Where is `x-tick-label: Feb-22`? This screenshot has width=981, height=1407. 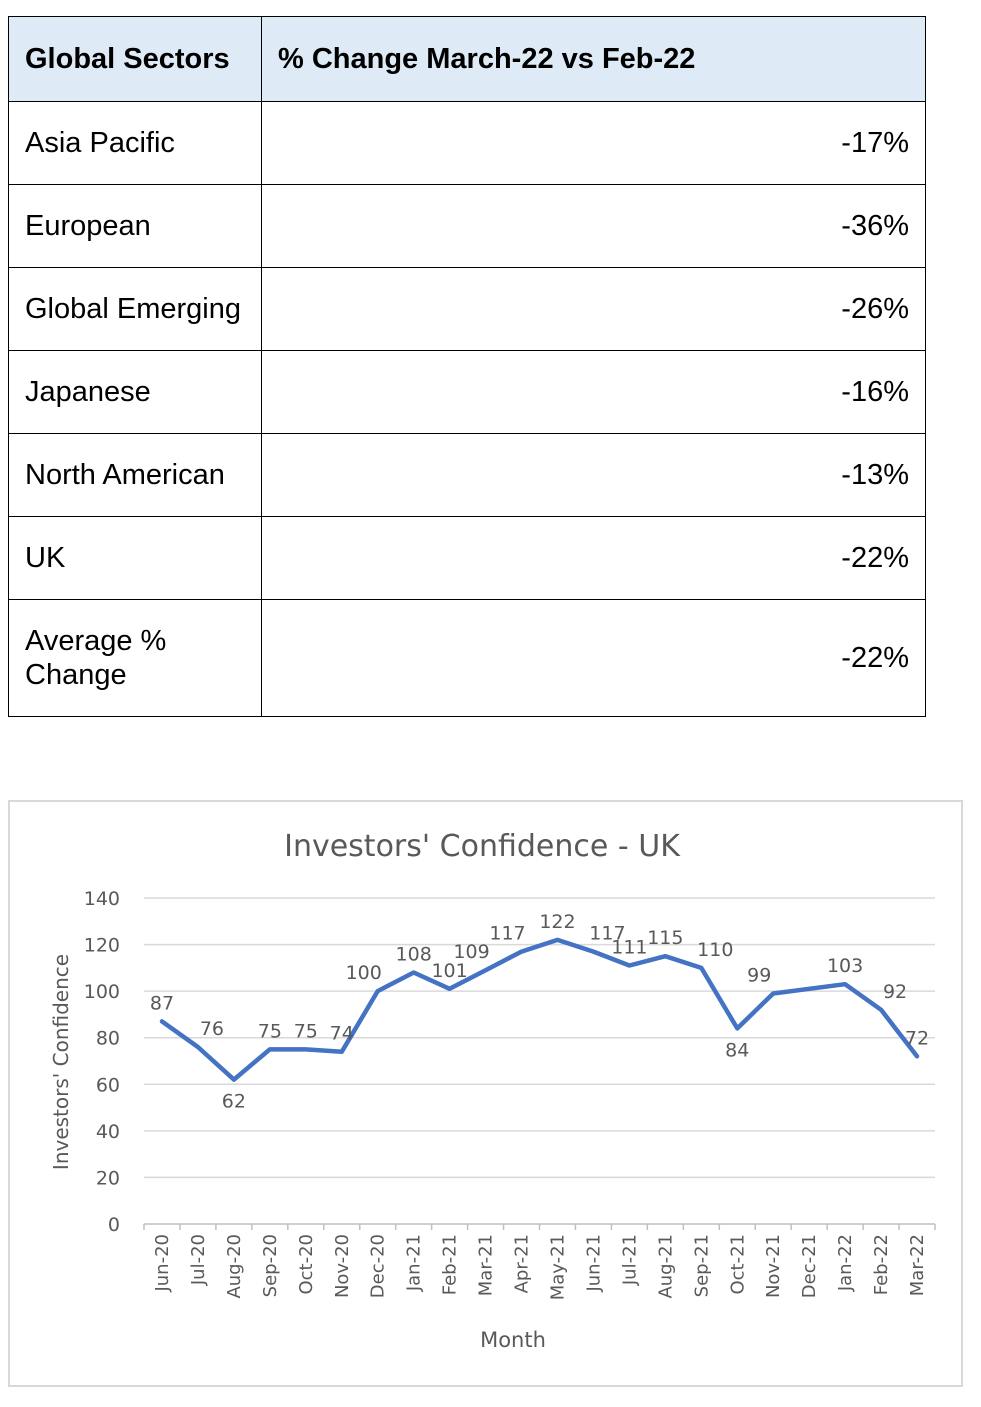
x-tick-label: Feb-22 is located at coordinates (881, 1264).